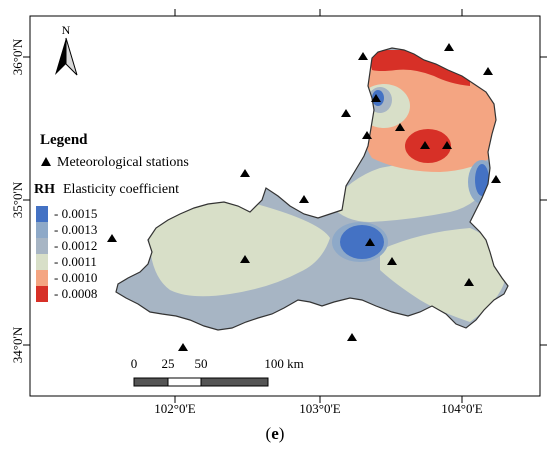 This screenshot has height=453, width=550. Describe the element at coordinates (17, 344) in the screenshot. I see `lat-label-34: 34°0'N` at that location.